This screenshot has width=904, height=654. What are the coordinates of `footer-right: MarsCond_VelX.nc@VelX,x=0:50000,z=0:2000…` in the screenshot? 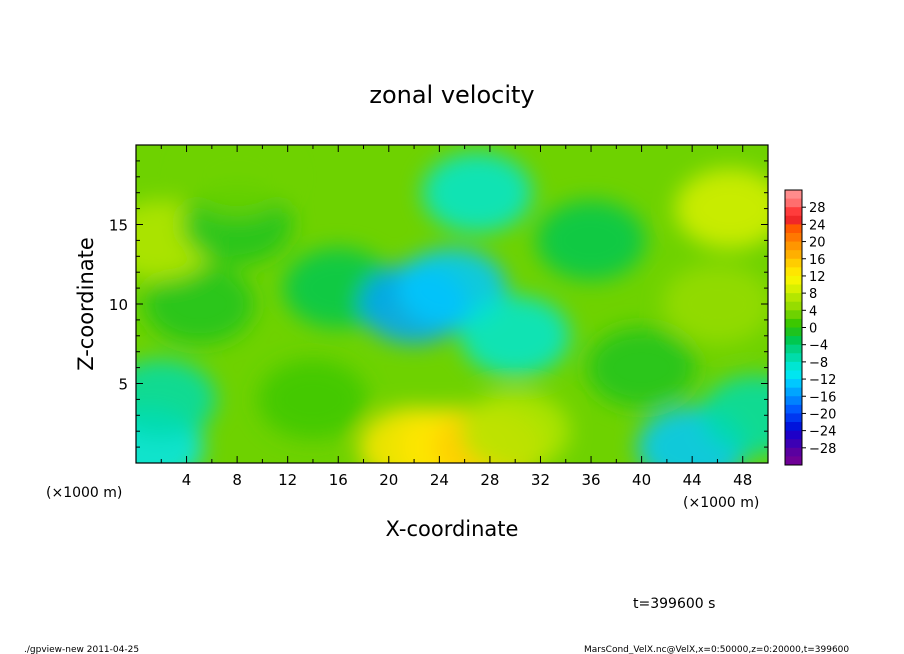 It's located at (716, 649).